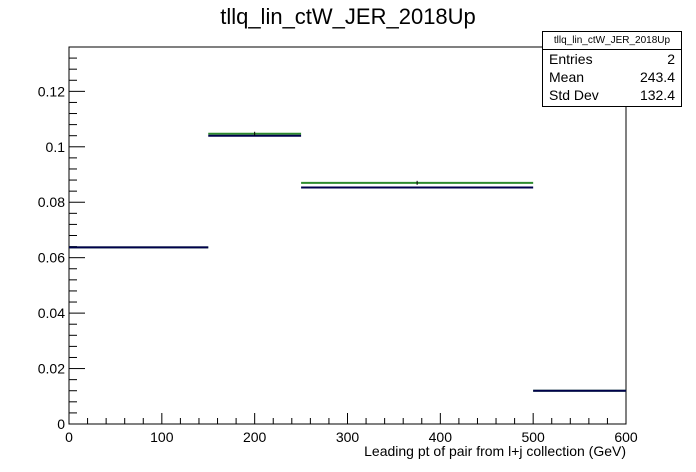 This screenshot has width=696, height=472. I want to click on y-tick-label: 0.12, so click(51, 91).